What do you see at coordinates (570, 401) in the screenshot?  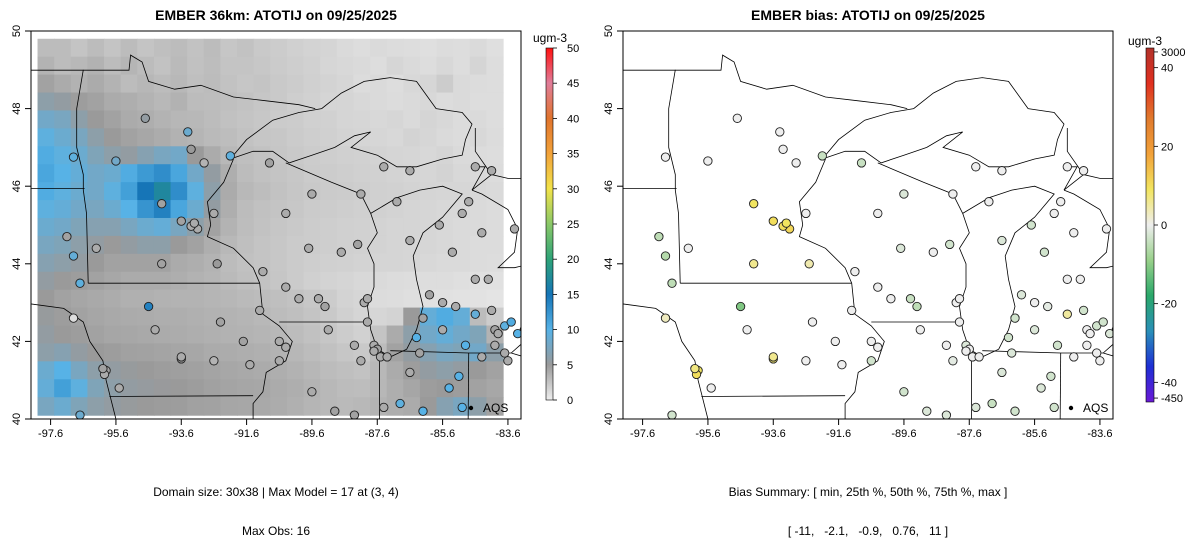 I see `colorbar-tick-label: 0` at bounding box center [570, 401].